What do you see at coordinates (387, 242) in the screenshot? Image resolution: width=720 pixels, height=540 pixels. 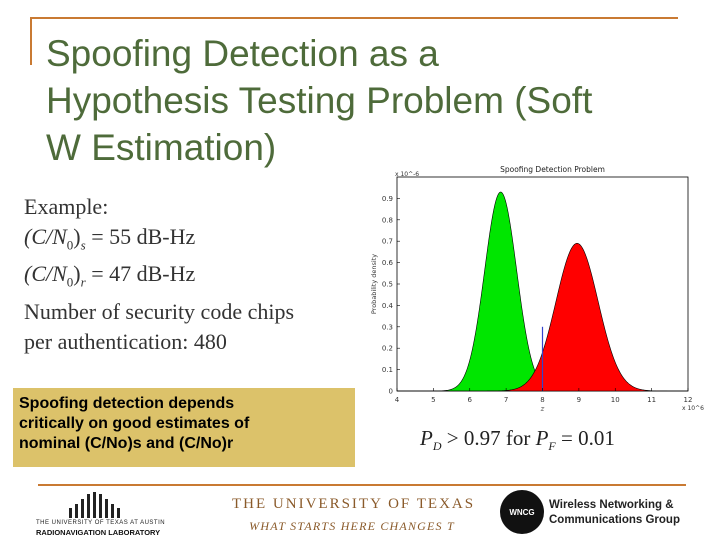 I see `y-tick-label: 0.7` at bounding box center [387, 242].